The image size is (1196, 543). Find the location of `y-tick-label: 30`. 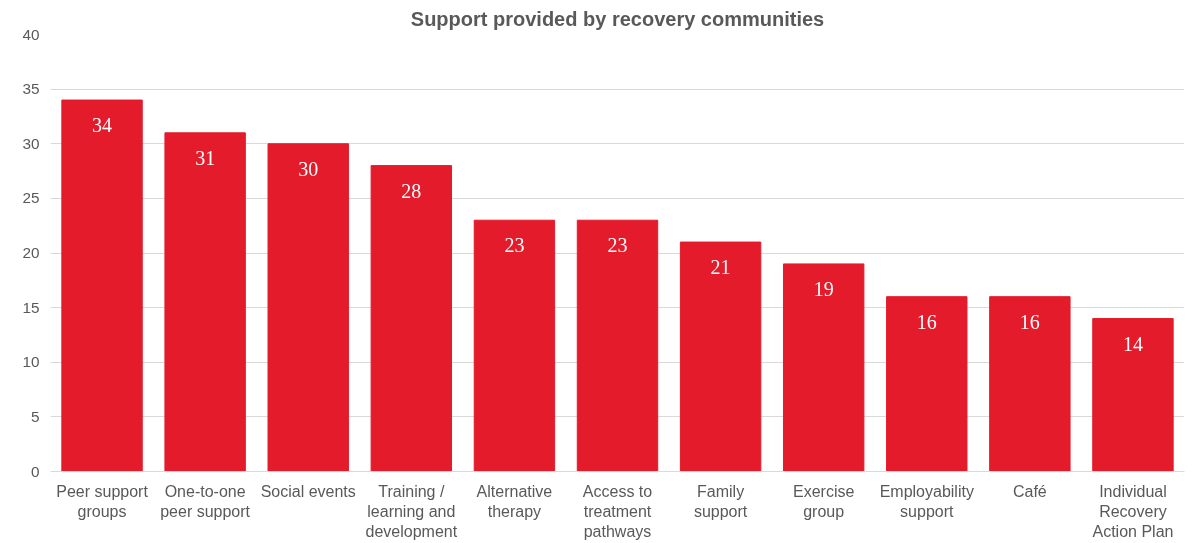

y-tick-label: 30 is located at coordinates (31, 143).